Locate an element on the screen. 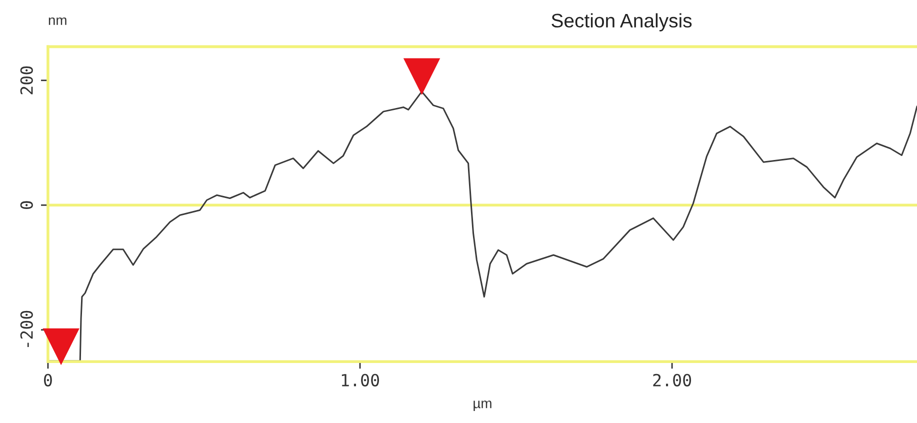  y-axis-title: nm is located at coordinates (57, 21).